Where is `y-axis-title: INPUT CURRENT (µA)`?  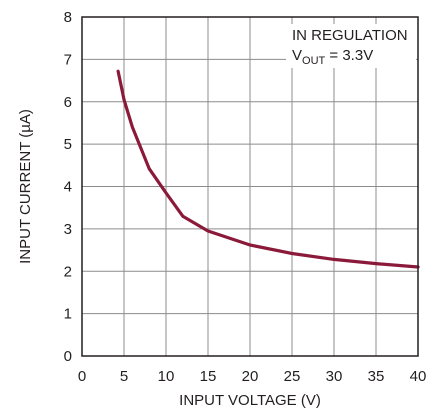
y-axis-title: INPUT CURRENT (µA) is located at coordinates (25, 186).